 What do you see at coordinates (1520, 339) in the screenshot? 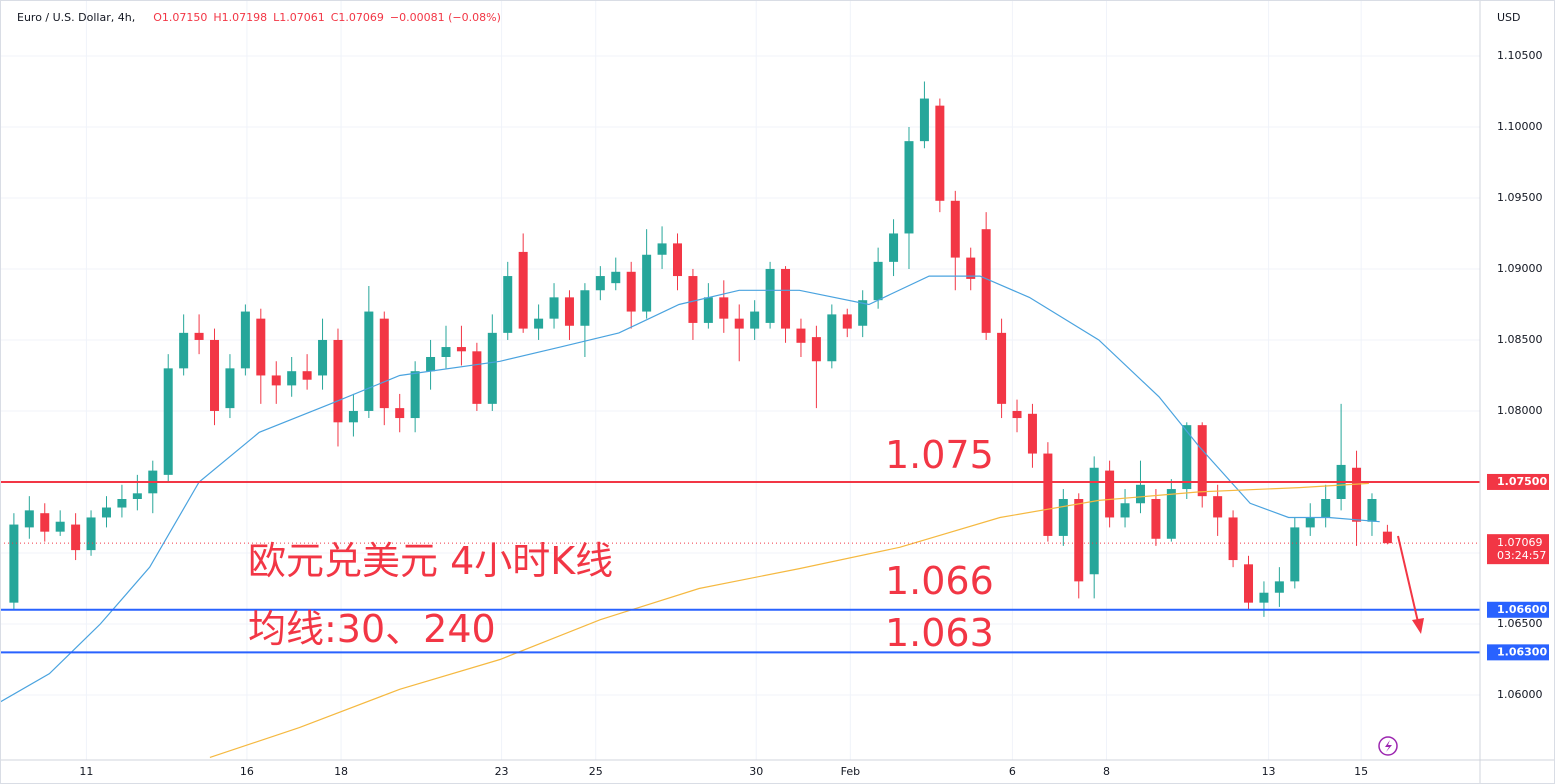
I see `y-tick-label: 1.08500` at bounding box center [1520, 339].